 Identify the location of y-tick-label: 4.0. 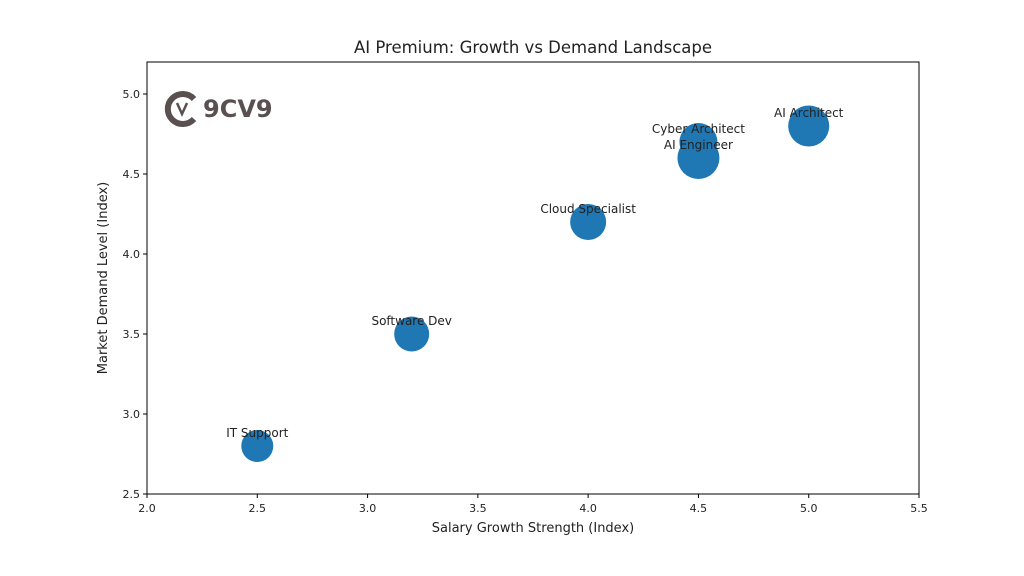
(132, 254).